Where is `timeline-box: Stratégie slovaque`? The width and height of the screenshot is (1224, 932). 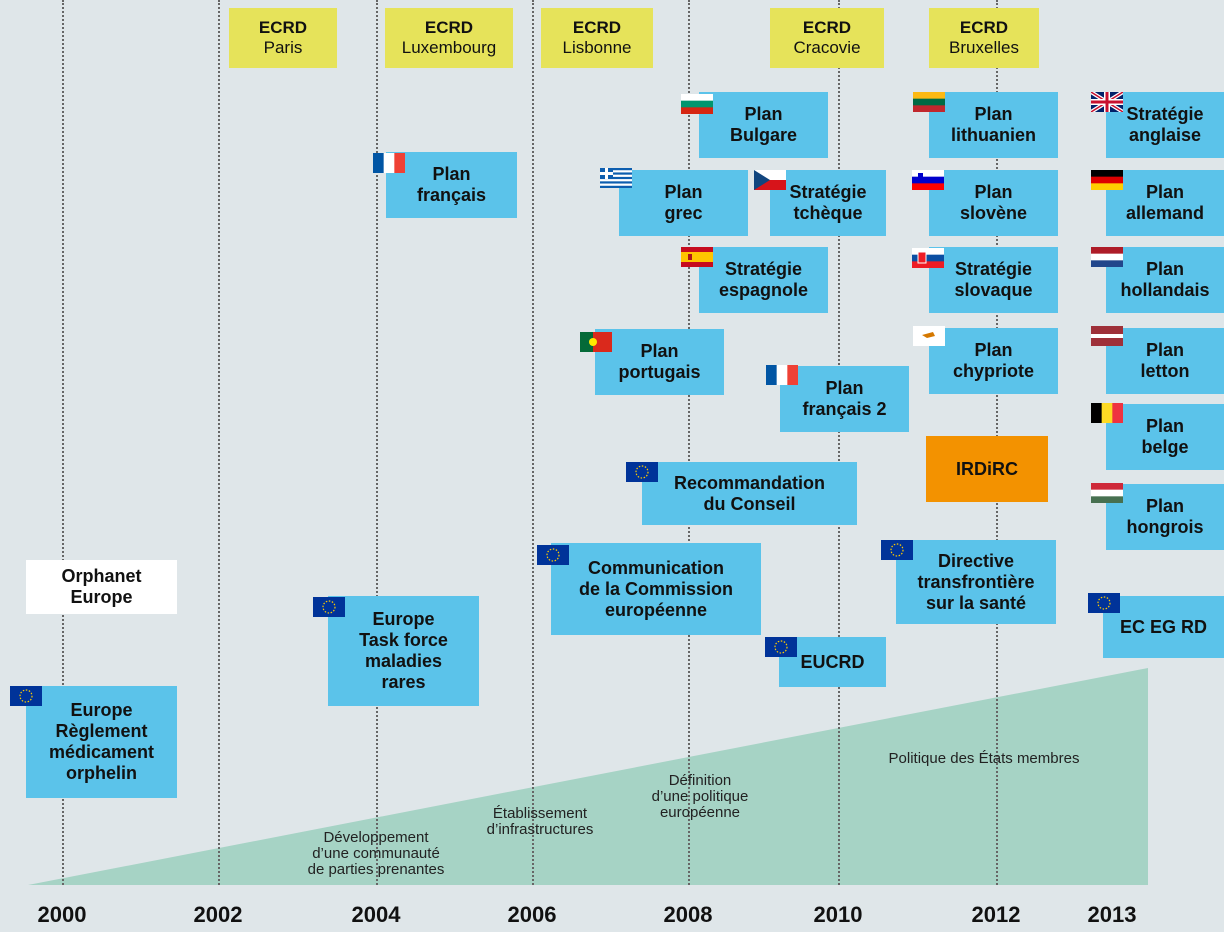 timeline-box: Stratégie slovaque is located at coordinates (993, 280).